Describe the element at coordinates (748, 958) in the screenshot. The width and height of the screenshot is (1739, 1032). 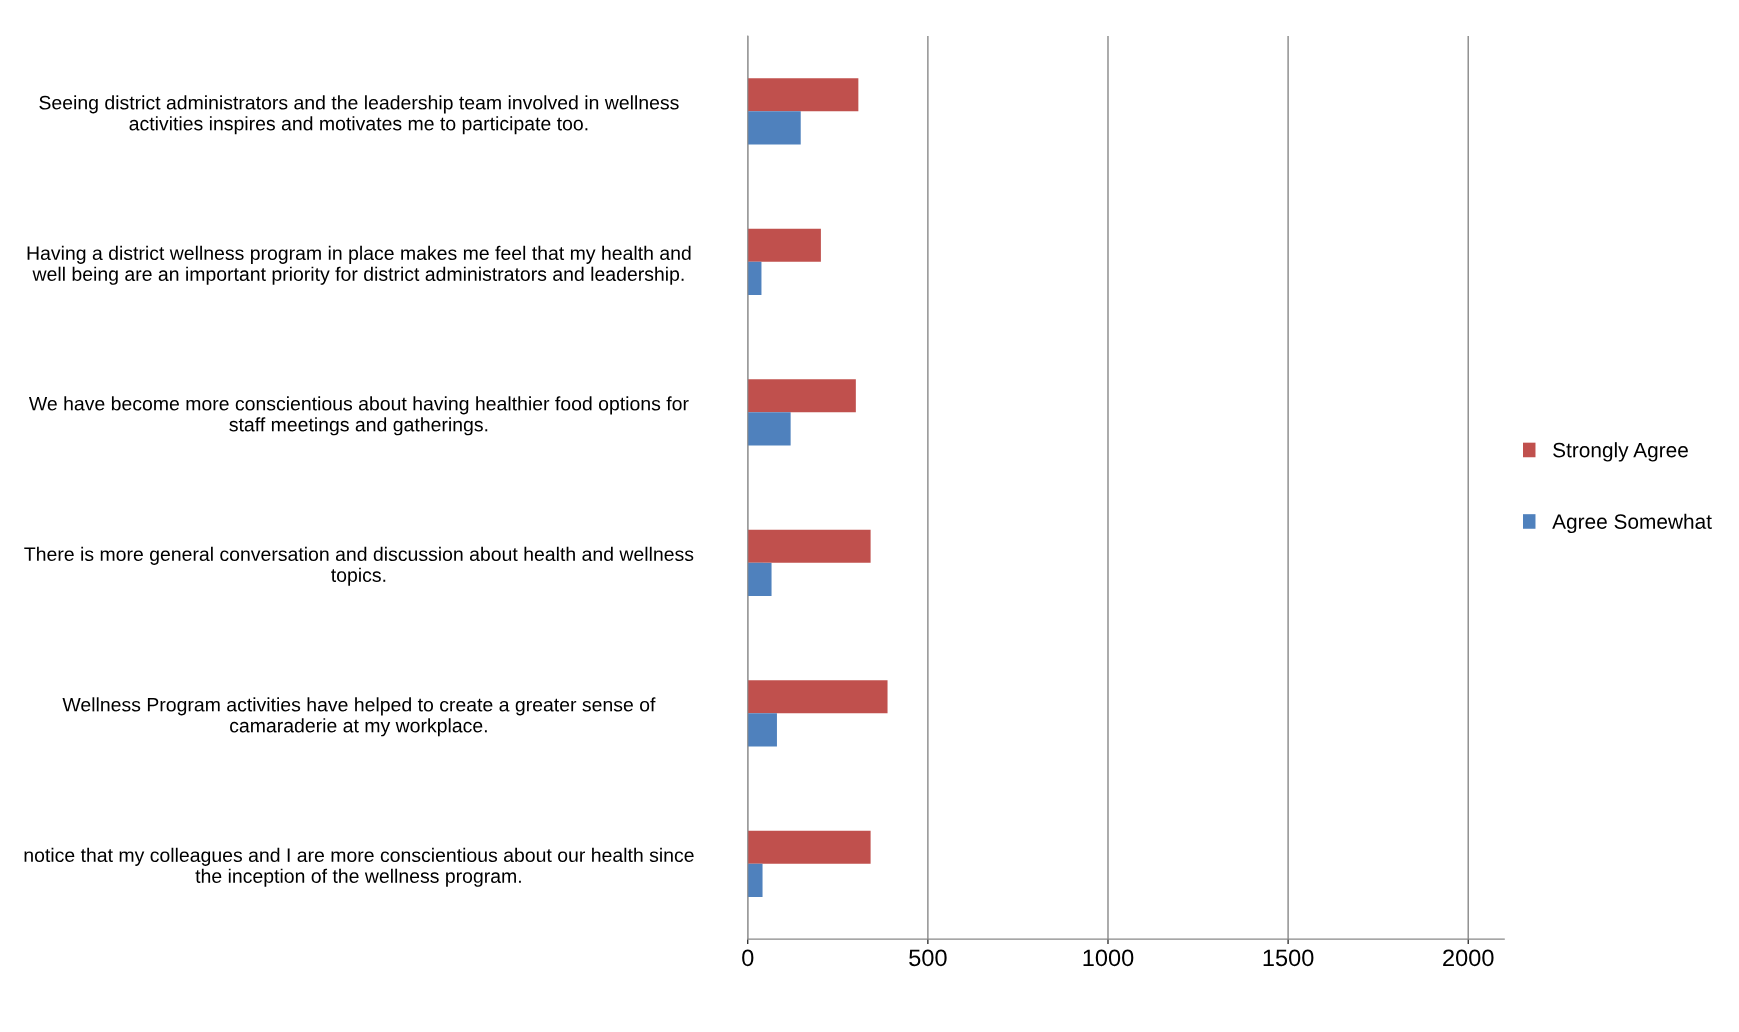
I see `x-tick-label: 0` at that location.